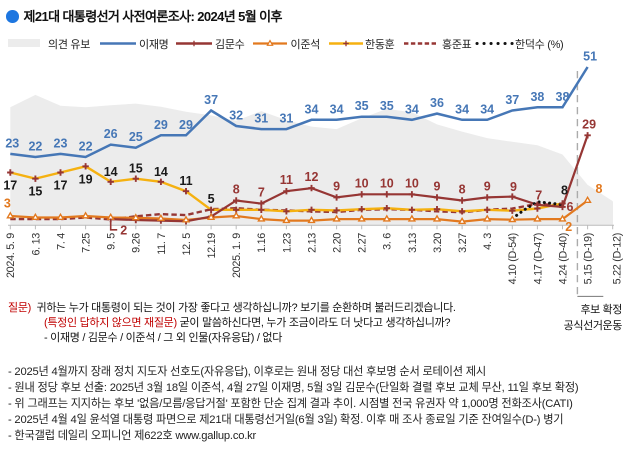 This screenshot has height=457, width=624. I want to click on svg-text: 3.20, so click(438, 243).